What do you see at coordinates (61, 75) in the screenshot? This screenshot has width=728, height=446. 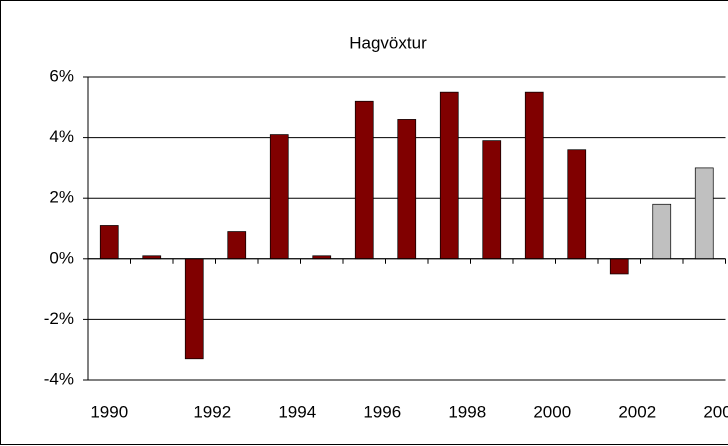 I see `y-tick-label: 6%` at bounding box center [61, 75].